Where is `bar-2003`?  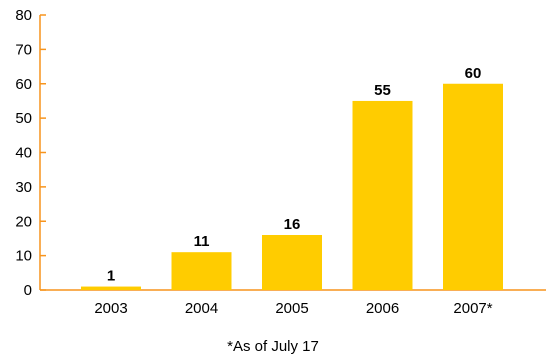
bar-2003 is located at coordinates (111, 288).